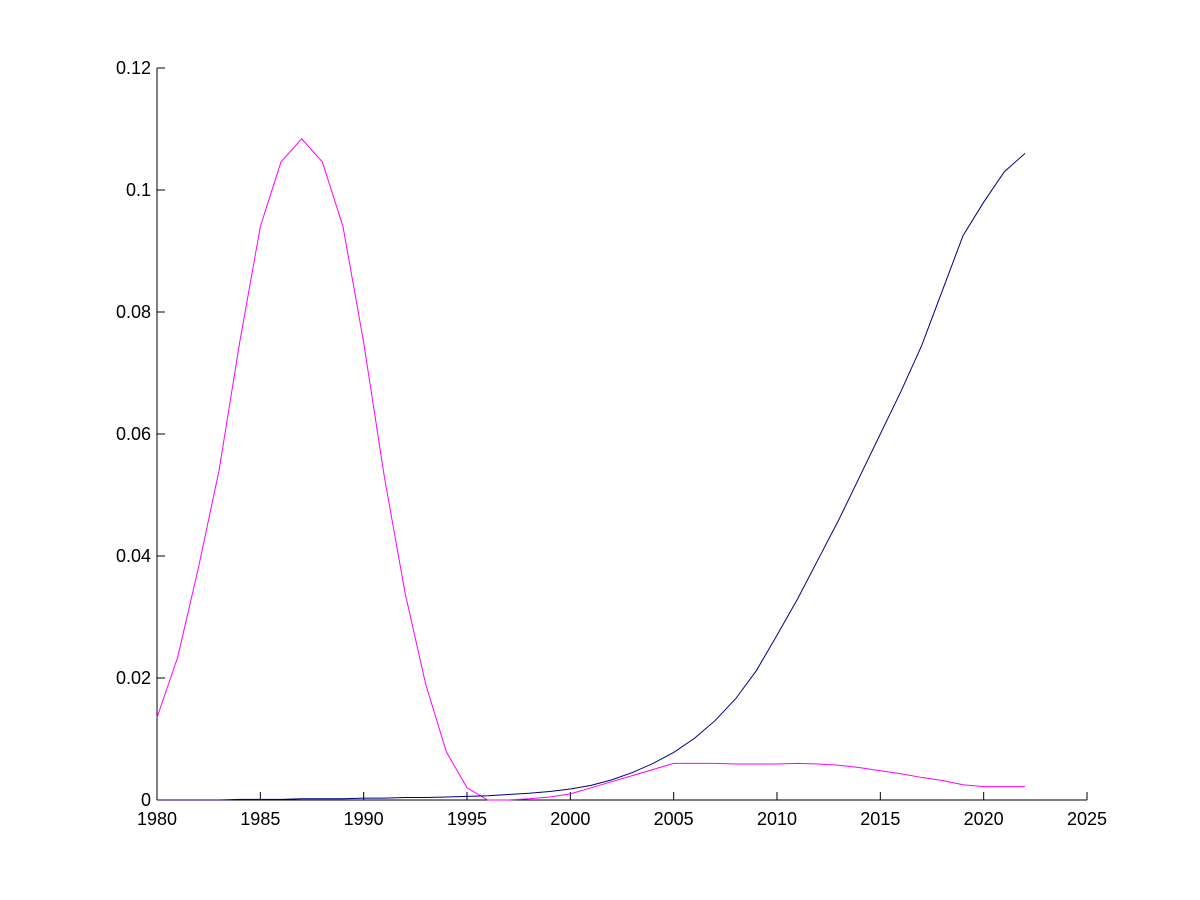 The width and height of the screenshot is (1200, 900). I want to click on x-tick-label: 2025, so click(1087, 819).